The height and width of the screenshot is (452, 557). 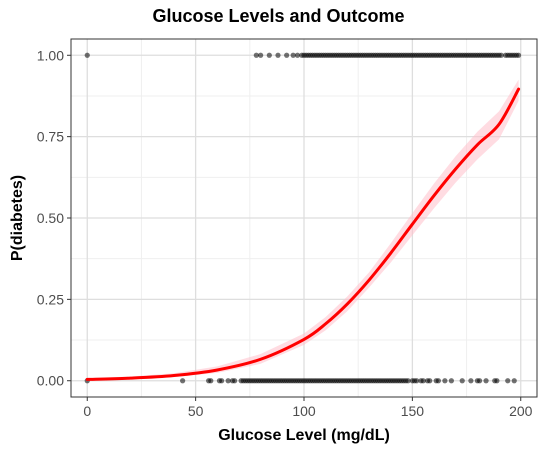 What do you see at coordinates (87, 411) in the screenshot?
I see `x-tick-label: 0` at bounding box center [87, 411].